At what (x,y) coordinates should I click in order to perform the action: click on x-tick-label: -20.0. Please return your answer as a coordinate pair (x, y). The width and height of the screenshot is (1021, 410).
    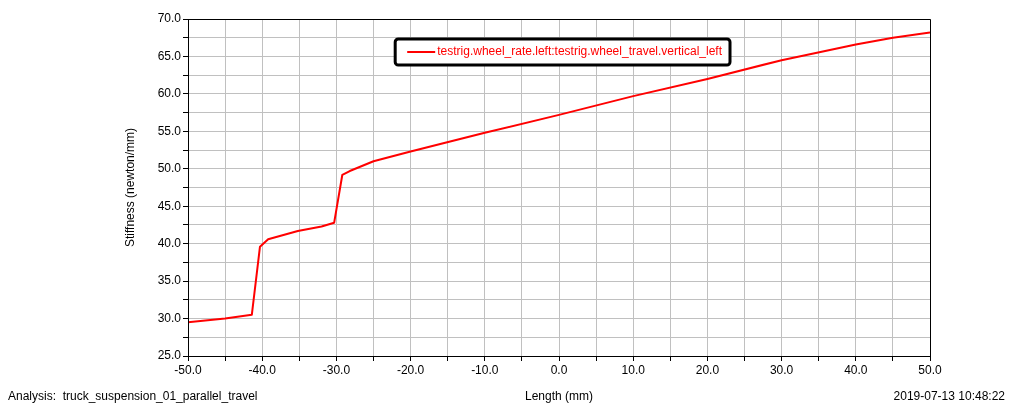
    Looking at the image, I should click on (410, 369).